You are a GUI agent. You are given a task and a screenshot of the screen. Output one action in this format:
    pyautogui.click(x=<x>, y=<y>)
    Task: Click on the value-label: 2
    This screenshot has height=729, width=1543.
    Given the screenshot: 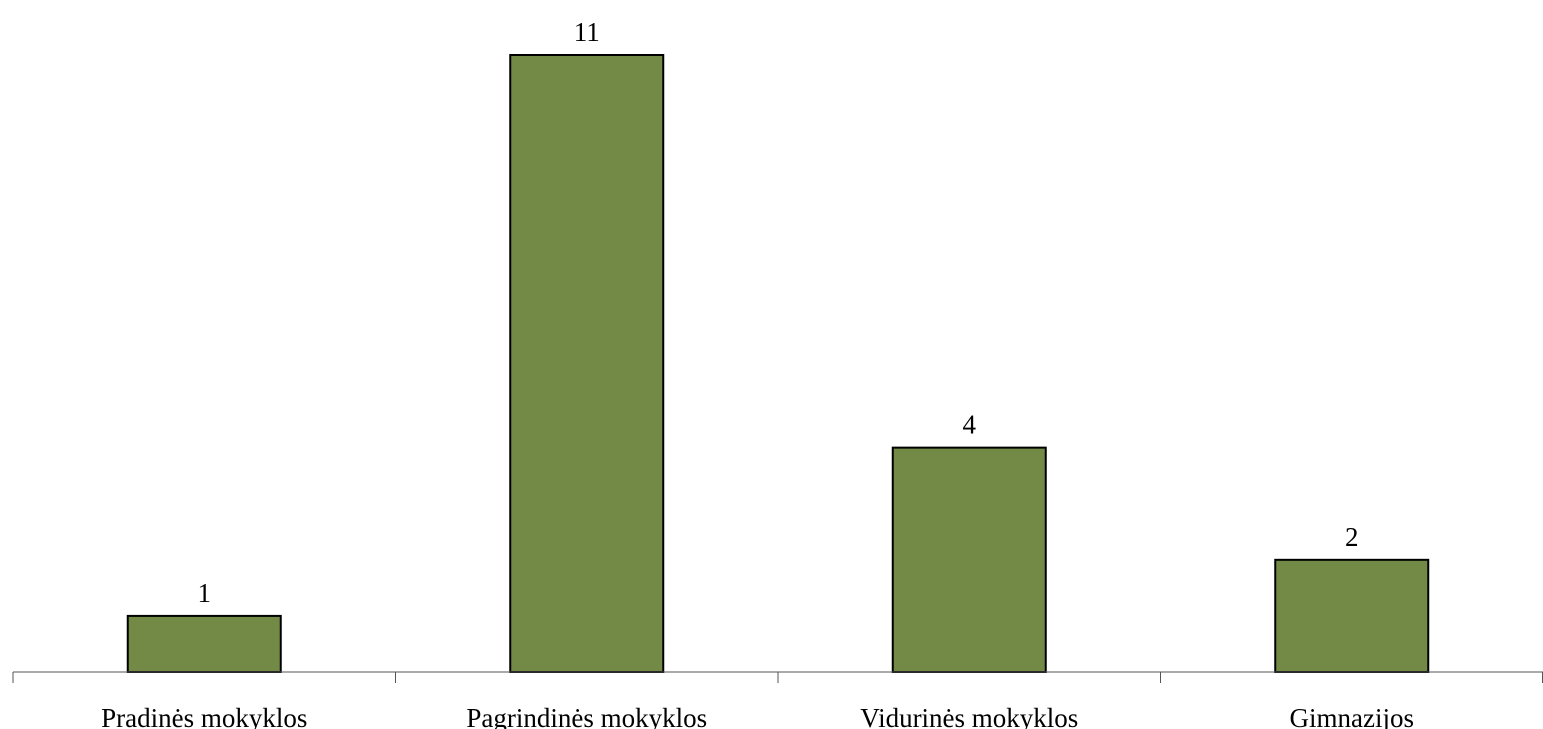 What is the action you would take?
    pyautogui.click(x=1352, y=537)
    